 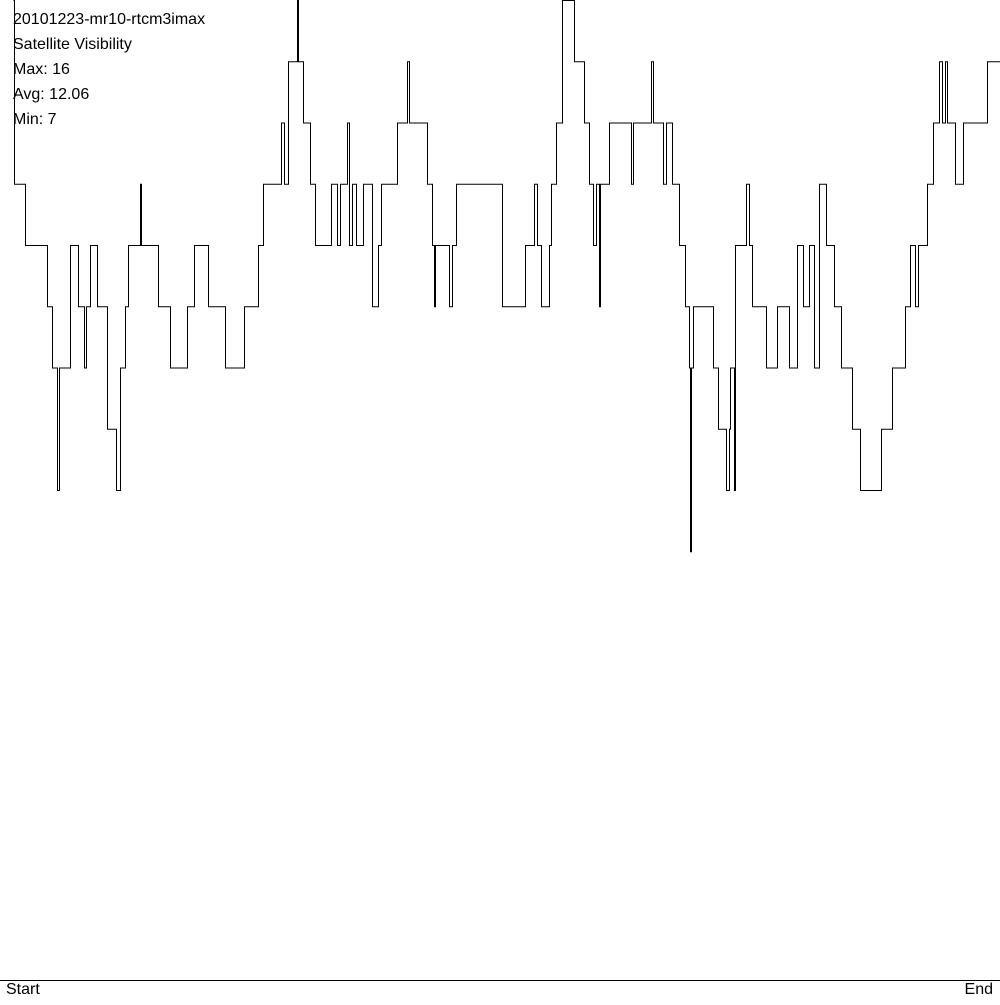 I want to click on stat-label: Min: 7, so click(x=35, y=119).